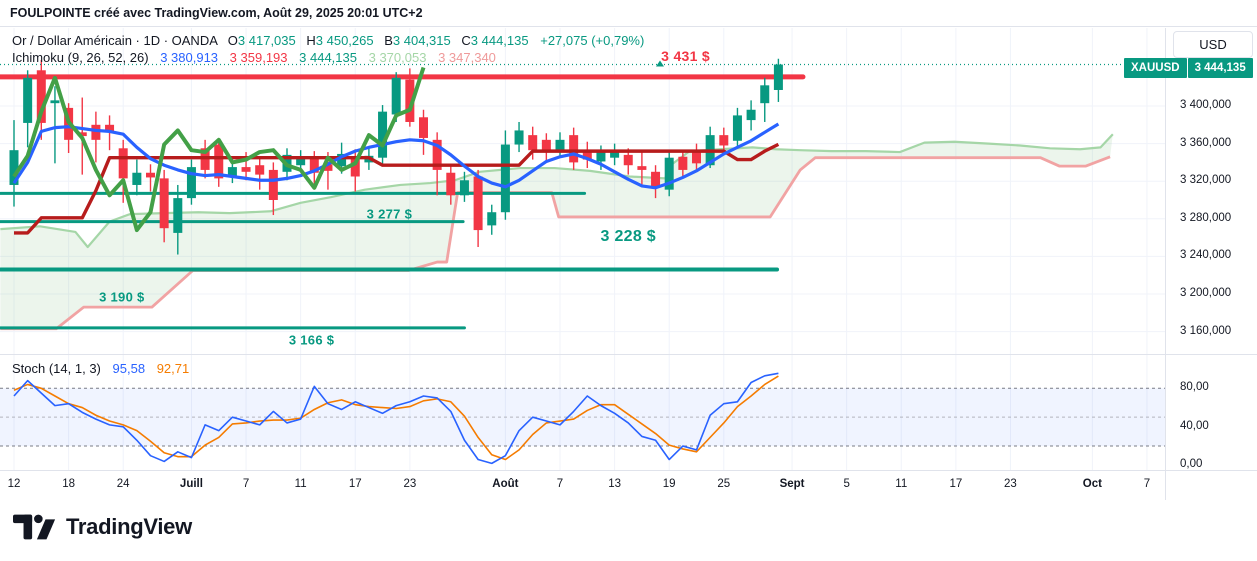 The image size is (1257, 561). I want to click on last-price-badge: XAUUSD 3 444,135, so click(1188, 68).